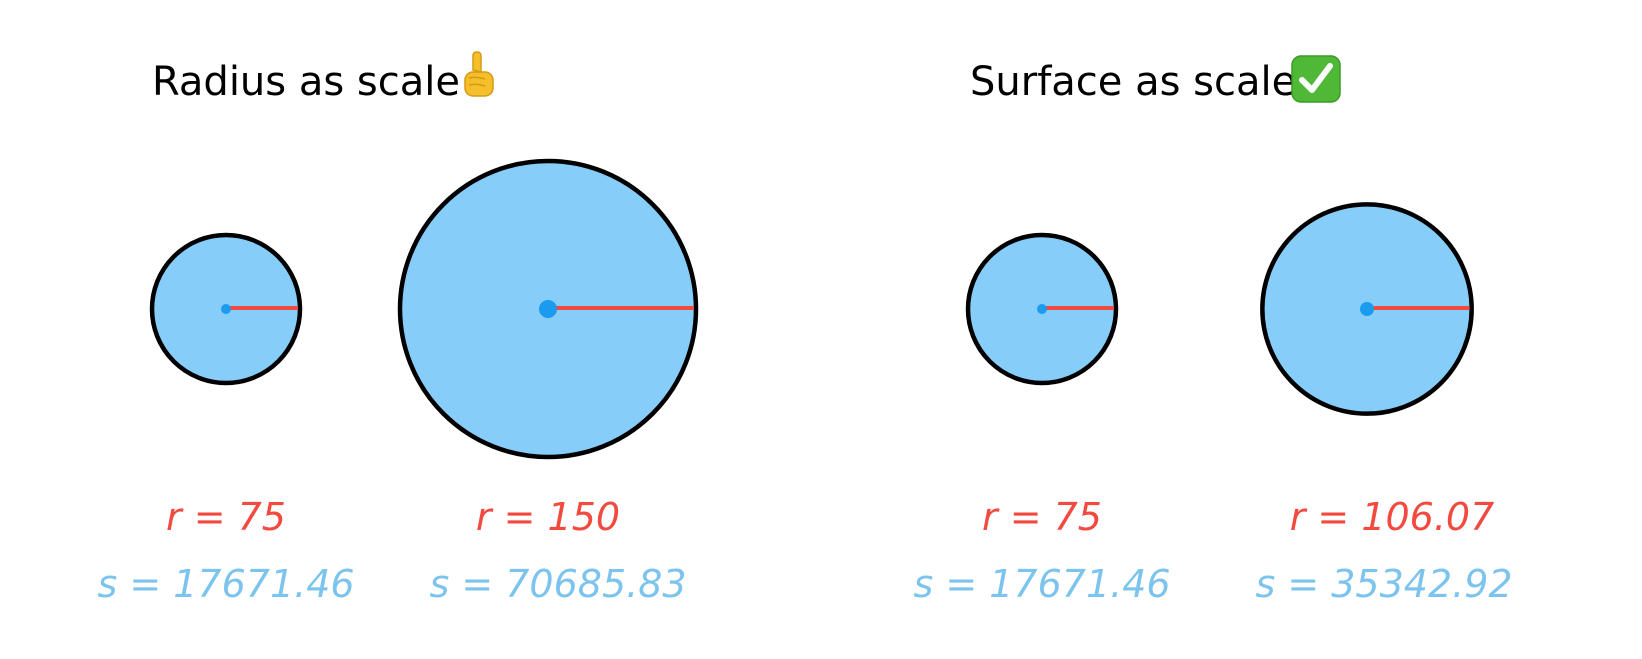 This screenshot has width=1642, height=659. I want to click on index-pointing-up-icon, so click(479, 74).